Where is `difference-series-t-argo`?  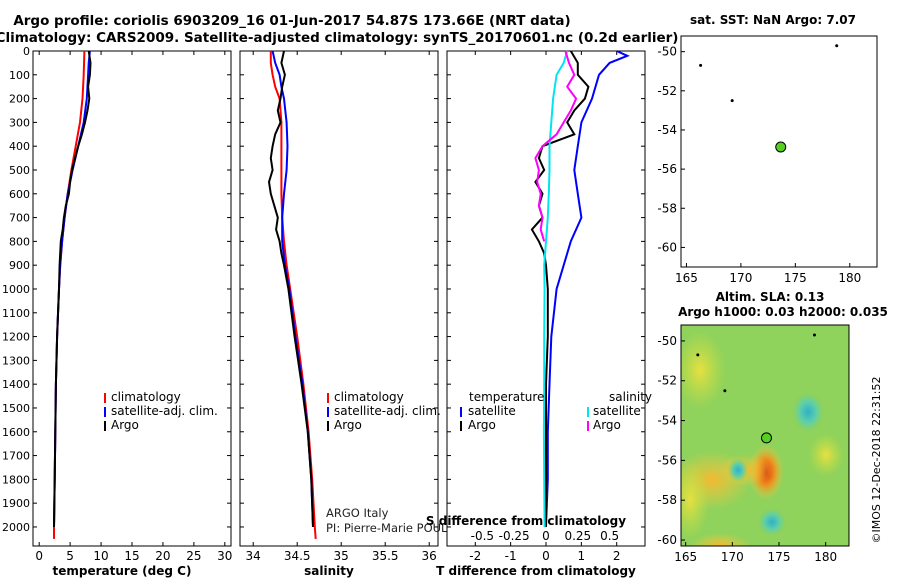
difference-series-t-argo is located at coordinates (560, 288).